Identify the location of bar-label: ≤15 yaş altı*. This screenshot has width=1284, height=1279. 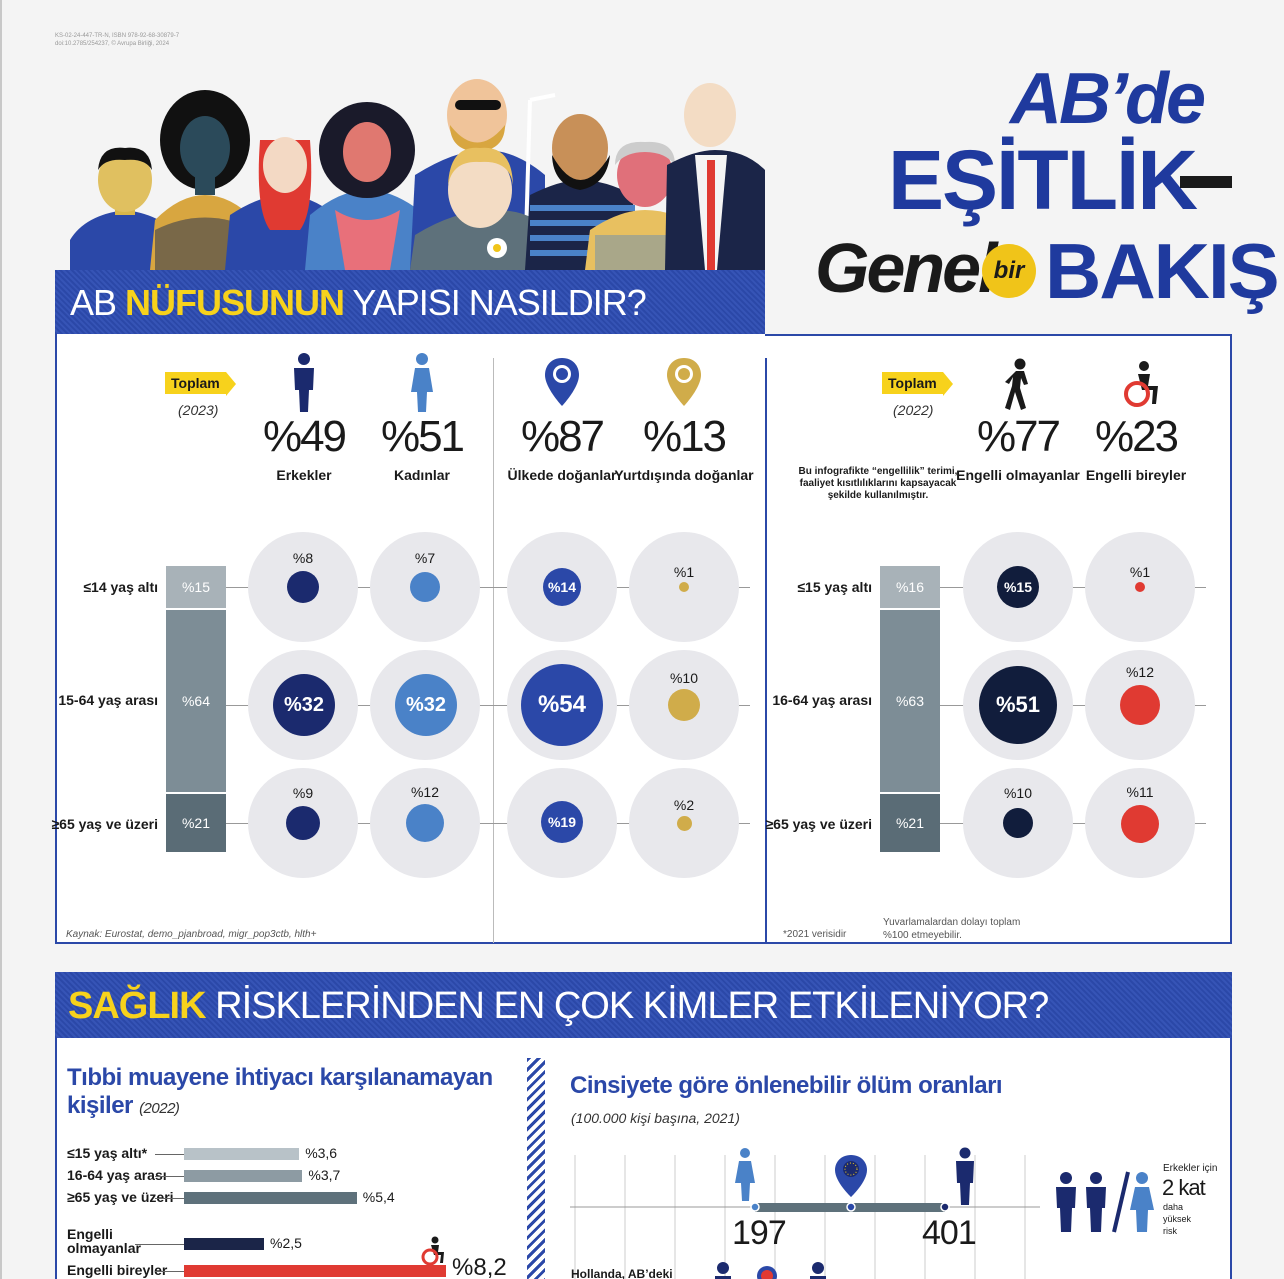
(107, 1153).